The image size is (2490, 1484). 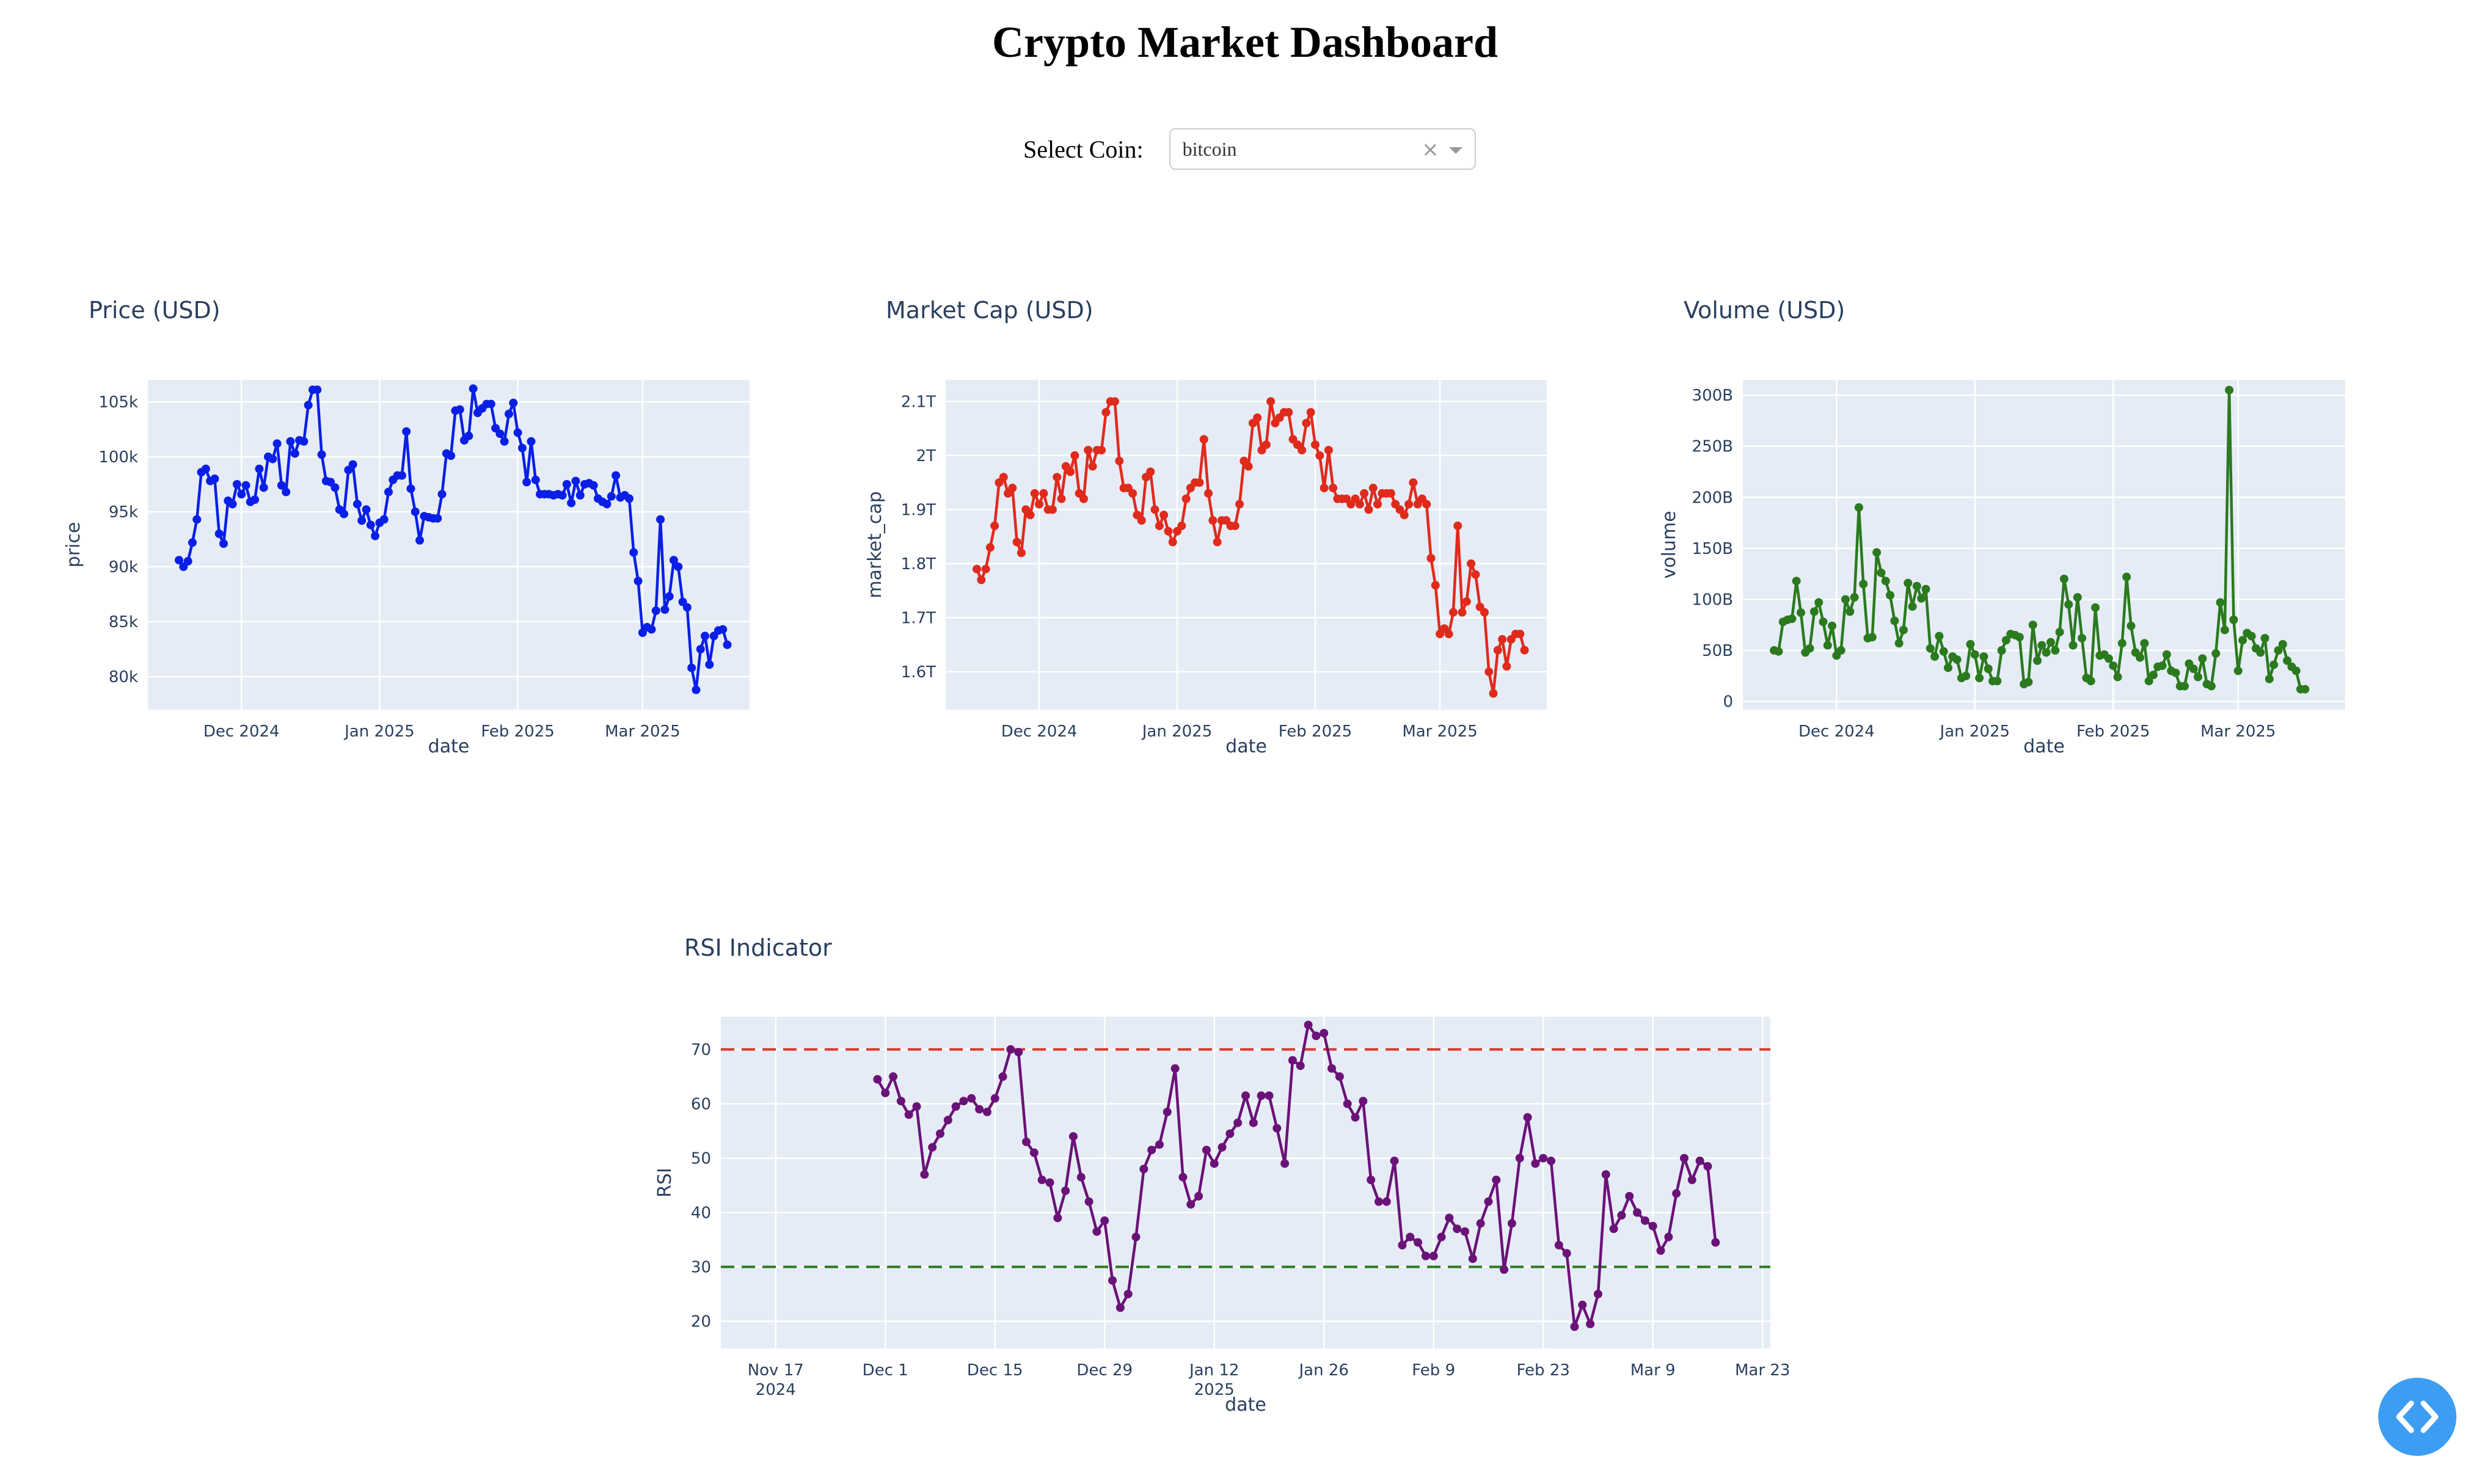 I want to click on x-tick-label: Dec 2024, so click(x=241, y=732).